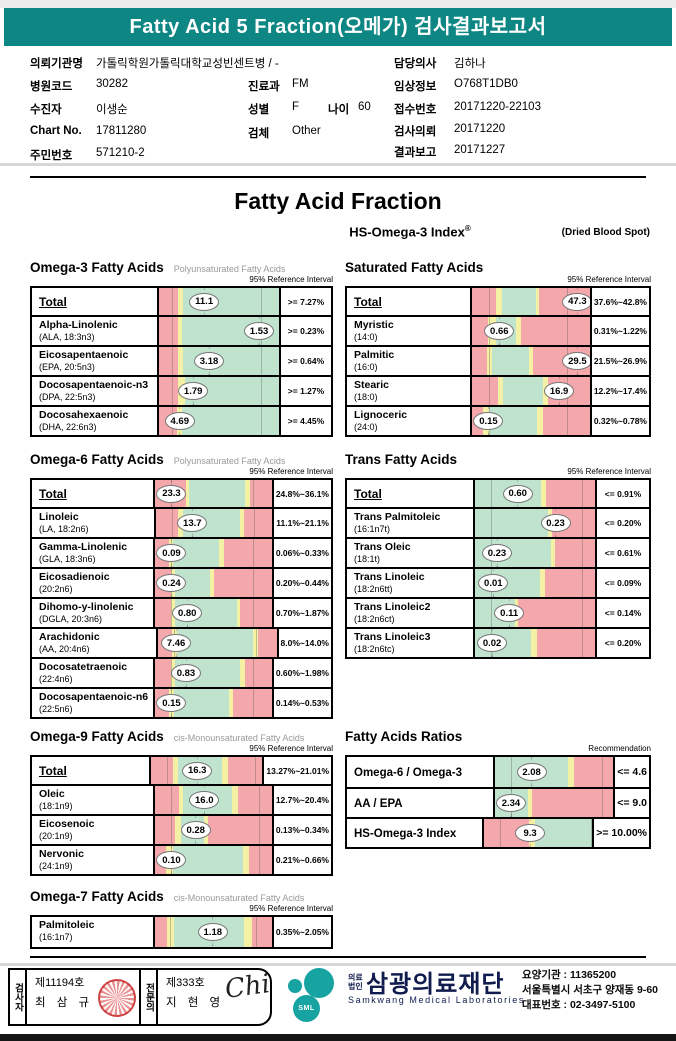  Describe the element at coordinates (302, 523) in the screenshot. I see `reference-range-cell: 11.1%~21.1%` at that location.